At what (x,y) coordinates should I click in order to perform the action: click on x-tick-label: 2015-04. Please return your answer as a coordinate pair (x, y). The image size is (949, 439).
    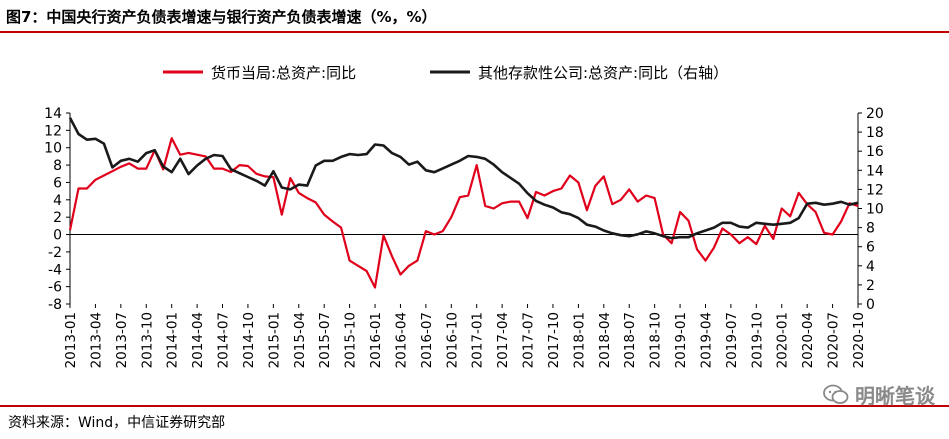
    Looking at the image, I should click on (300, 340).